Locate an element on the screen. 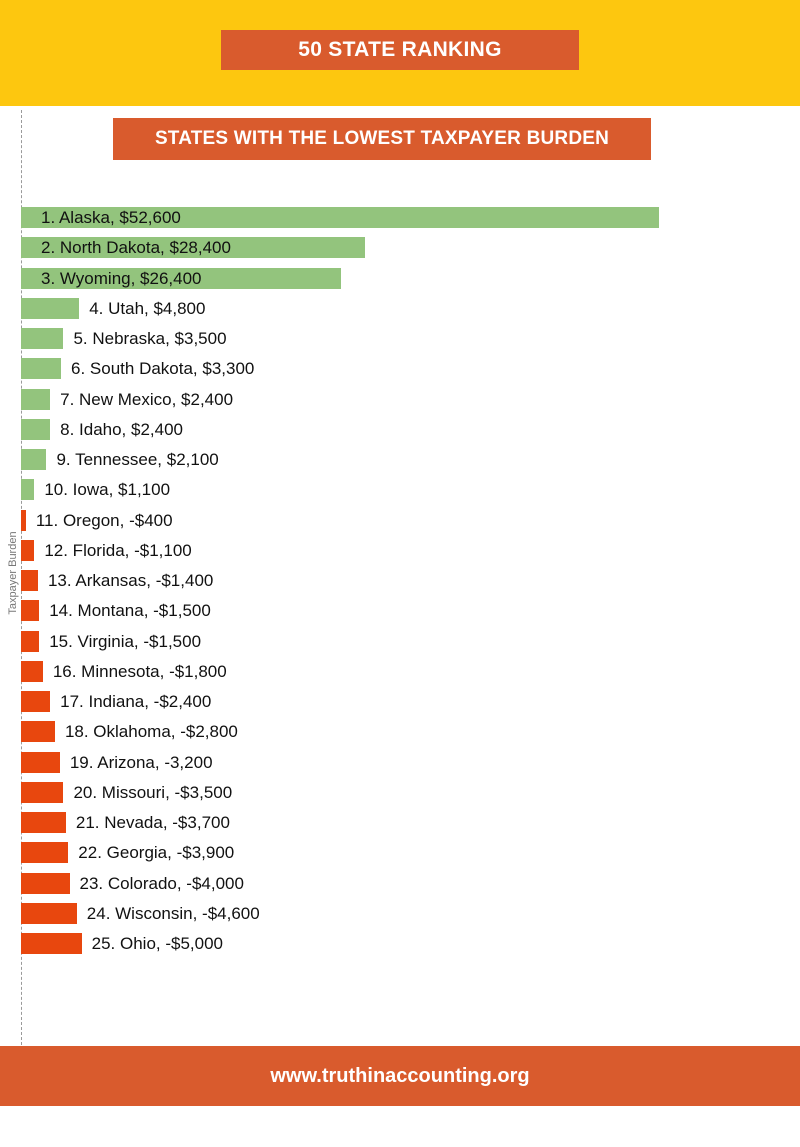  bar-wisconsin is located at coordinates (49, 913).